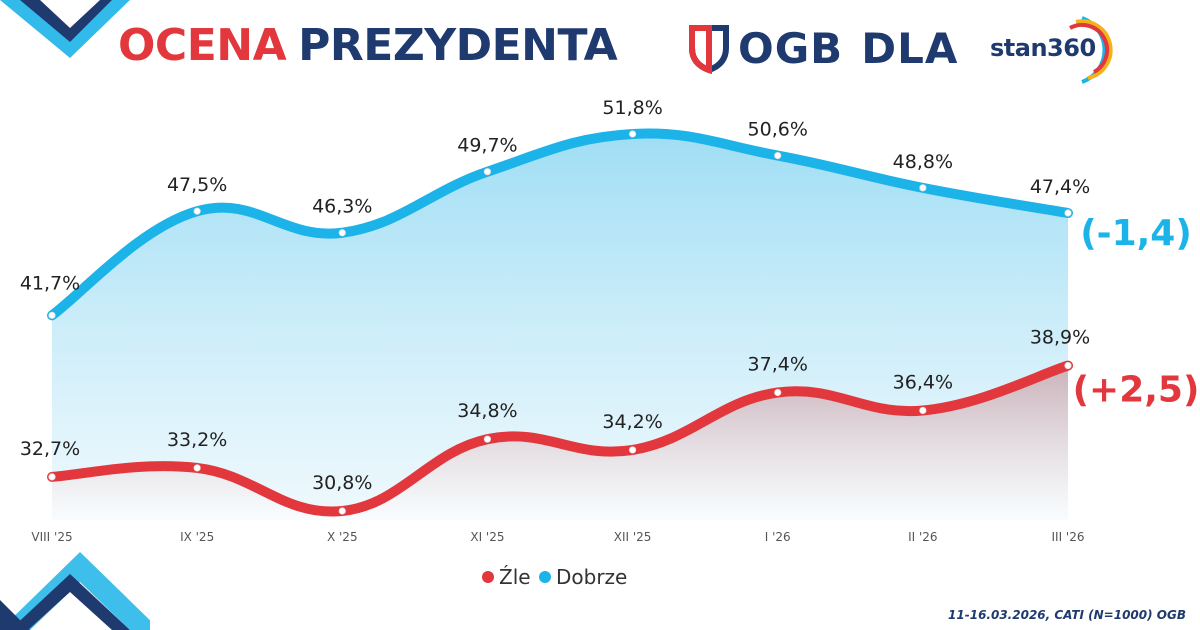 Image resolution: width=1200 pixels, height=630 pixels. I want to click on data-label-dobrze: 41,7%, so click(50, 283).